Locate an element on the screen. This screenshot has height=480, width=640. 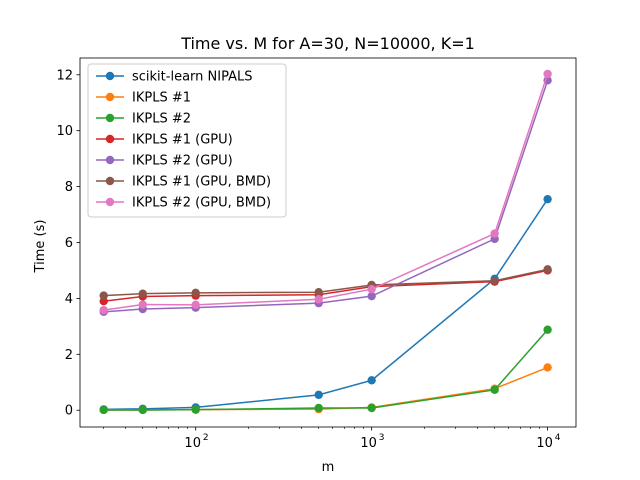
legend-box is located at coordinates (187, 140).